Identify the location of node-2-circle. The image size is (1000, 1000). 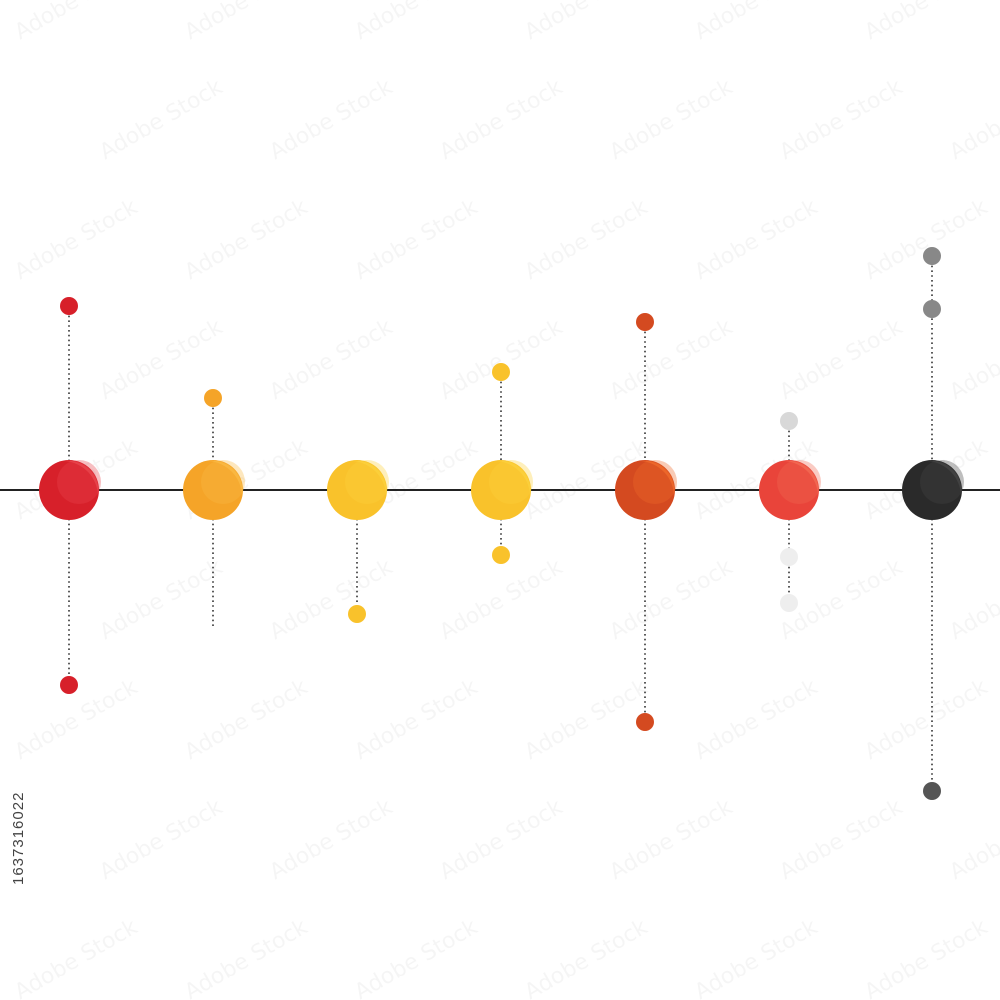
(213, 490).